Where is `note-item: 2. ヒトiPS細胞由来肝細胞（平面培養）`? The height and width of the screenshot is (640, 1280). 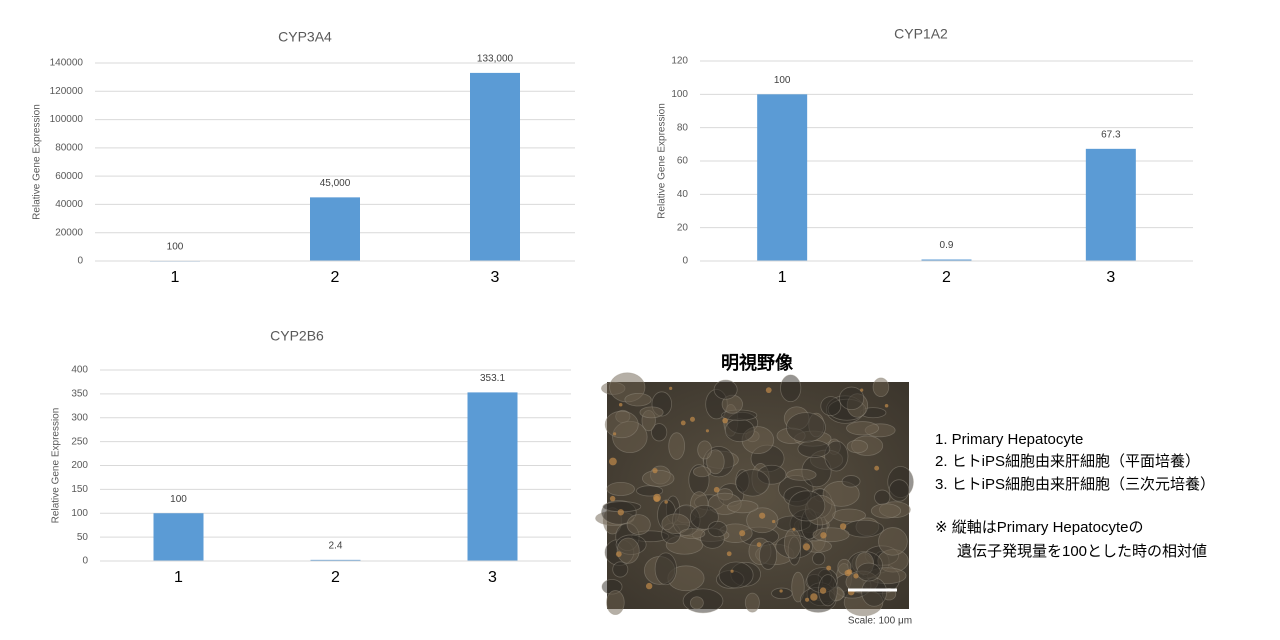
note-item: 2. ヒトiPS細胞由来肝細胞（平面培養） is located at coordinates (1067, 461).